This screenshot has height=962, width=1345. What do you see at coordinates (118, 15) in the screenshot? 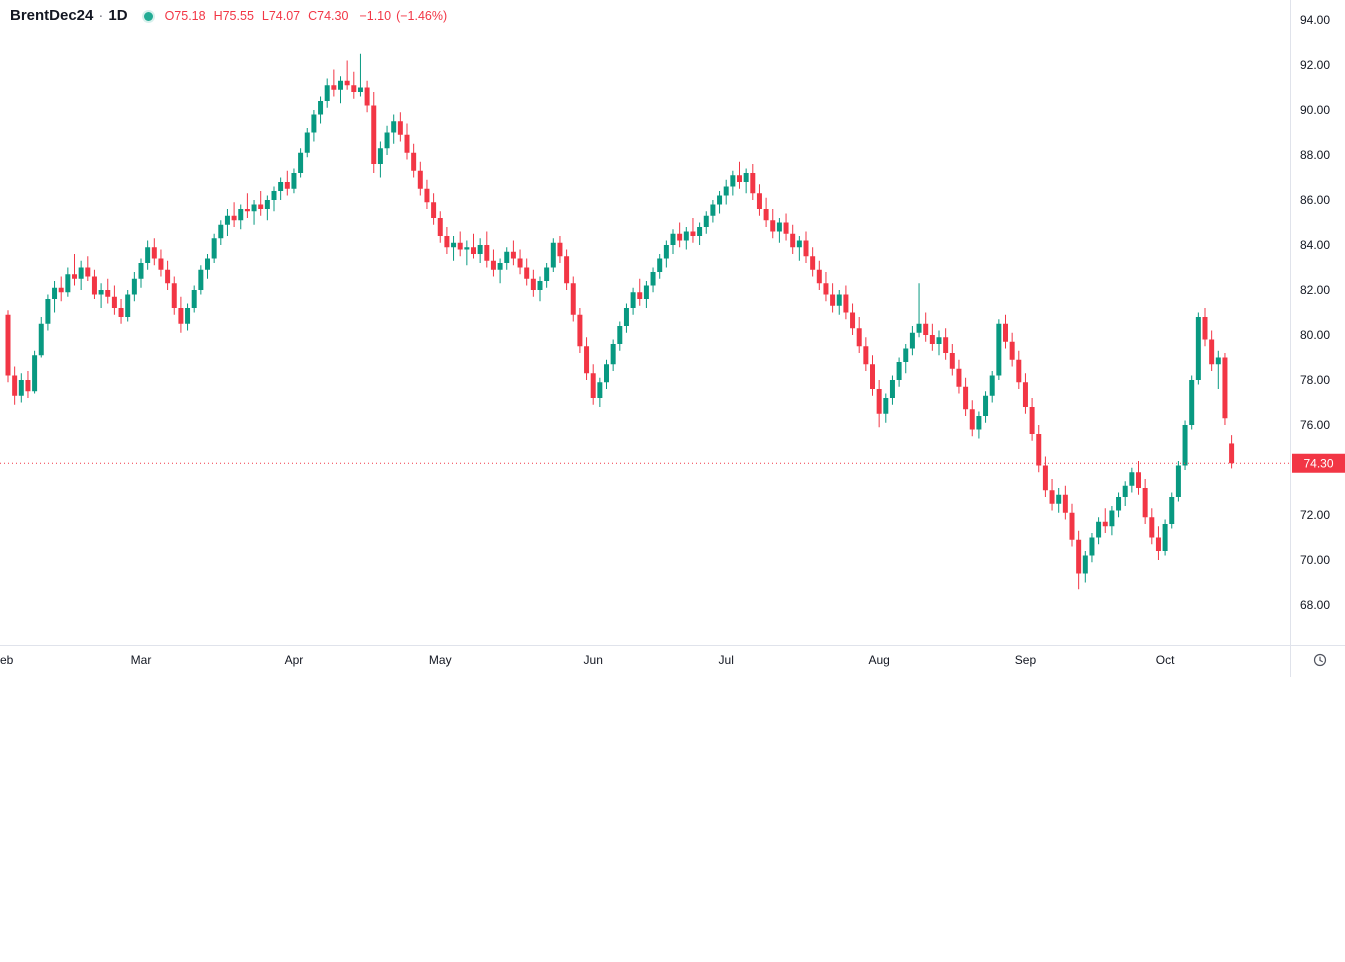
I see `interval-label: 1D` at bounding box center [118, 15].